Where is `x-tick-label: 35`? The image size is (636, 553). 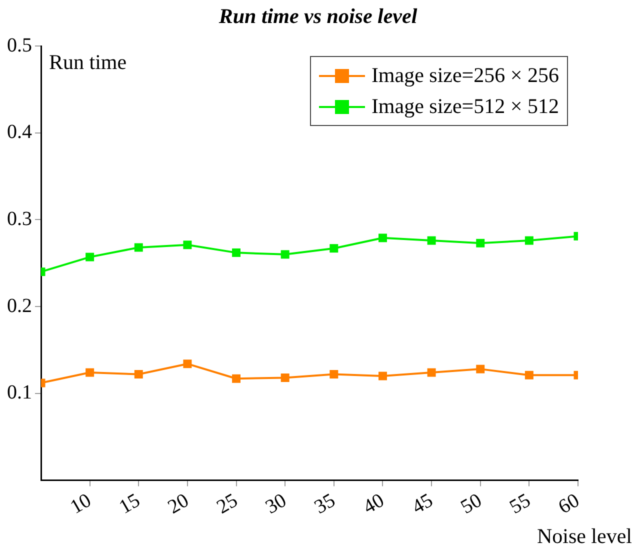 x-tick-label: 35 is located at coordinates (325, 503).